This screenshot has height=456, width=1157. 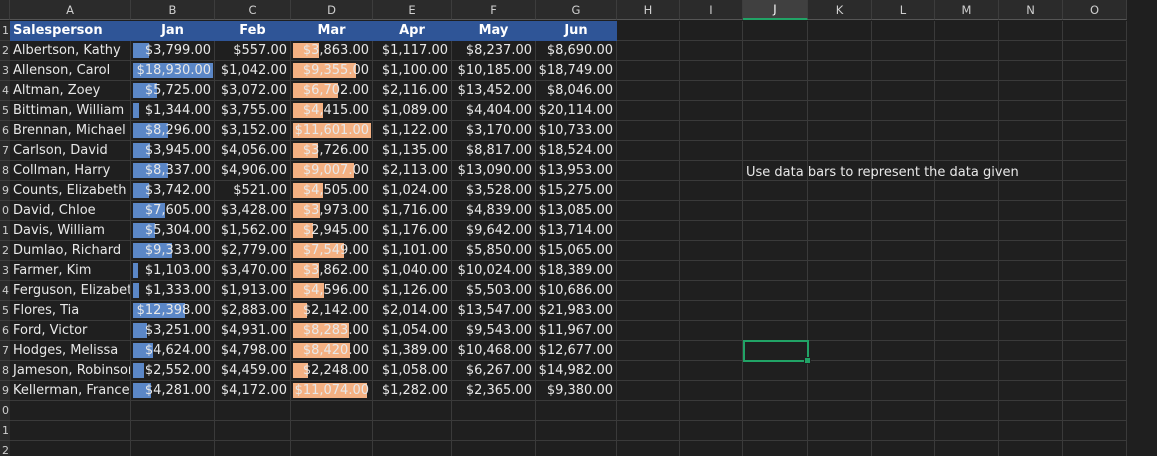 What do you see at coordinates (70, 331) in the screenshot?
I see `salesperson-cell: Ford, Victor` at bounding box center [70, 331].